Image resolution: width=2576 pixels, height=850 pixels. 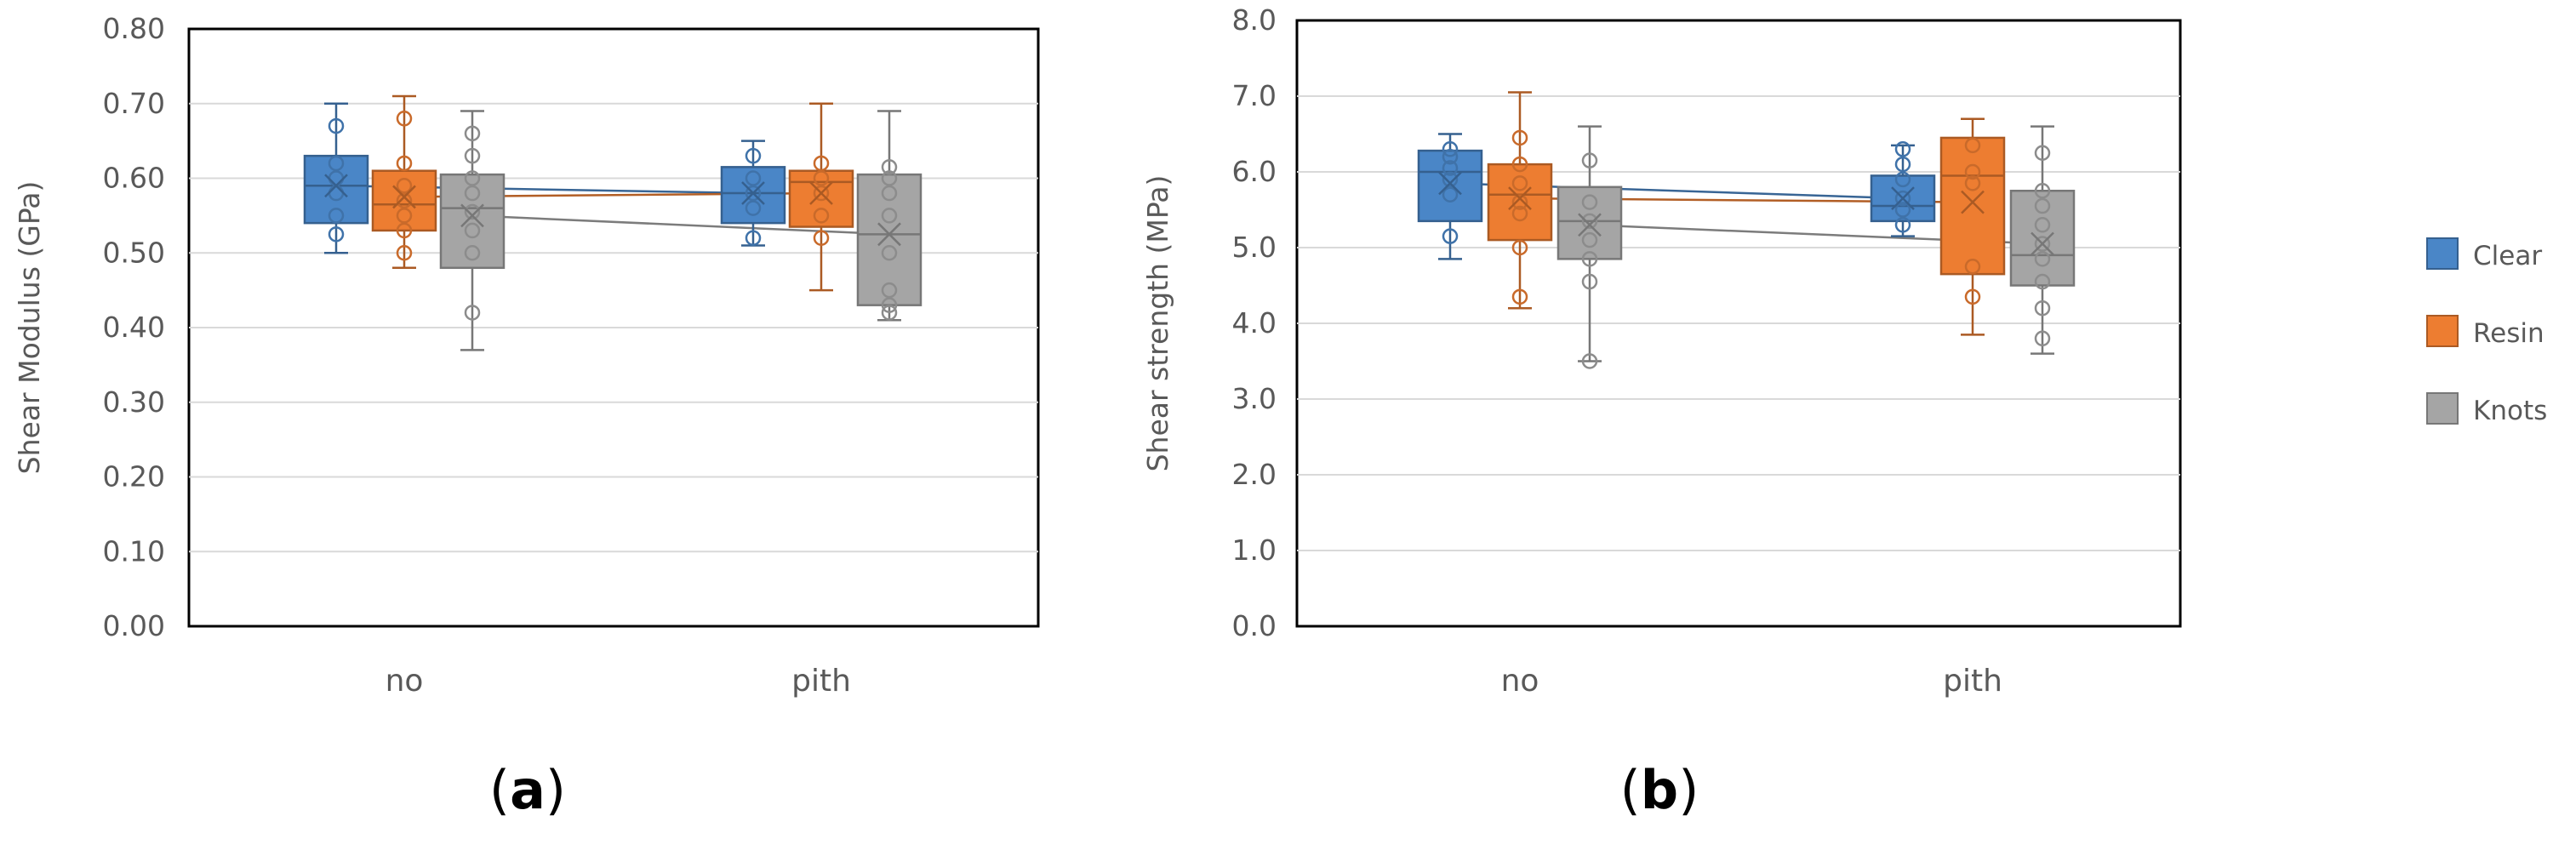 What do you see at coordinates (134, 28) in the screenshot?
I see `y-tick-label: 0.80` at bounding box center [134, 28].